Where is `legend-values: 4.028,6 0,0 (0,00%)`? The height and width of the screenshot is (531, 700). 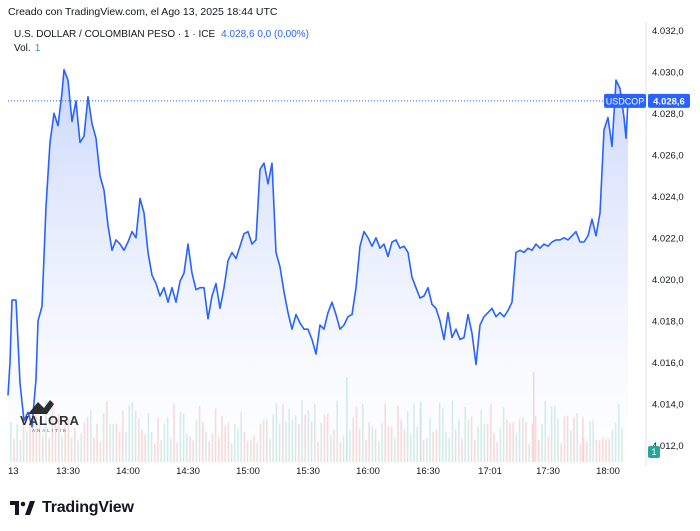 legend-values: 4.028,6 0,0 (0,00%) is located at coordinates (265, 34).